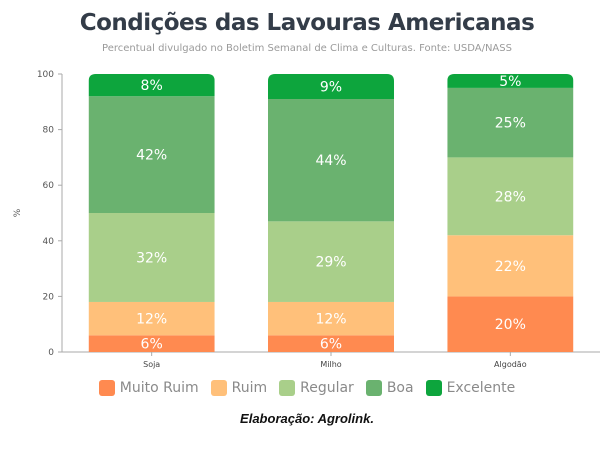 Image resolution: width=614 pixels, height=463 pixels. I want to click on data-label: 22%, so click(510, 267).